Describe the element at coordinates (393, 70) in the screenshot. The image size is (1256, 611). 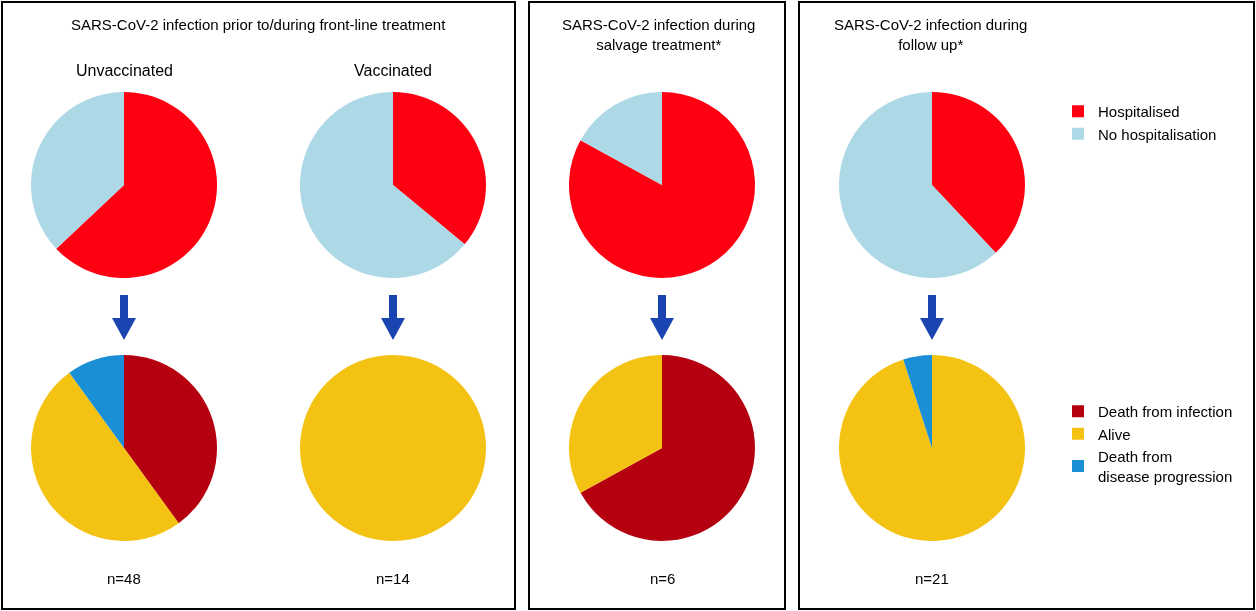
I see `chart-subtitle: Vaccinated` at that location.